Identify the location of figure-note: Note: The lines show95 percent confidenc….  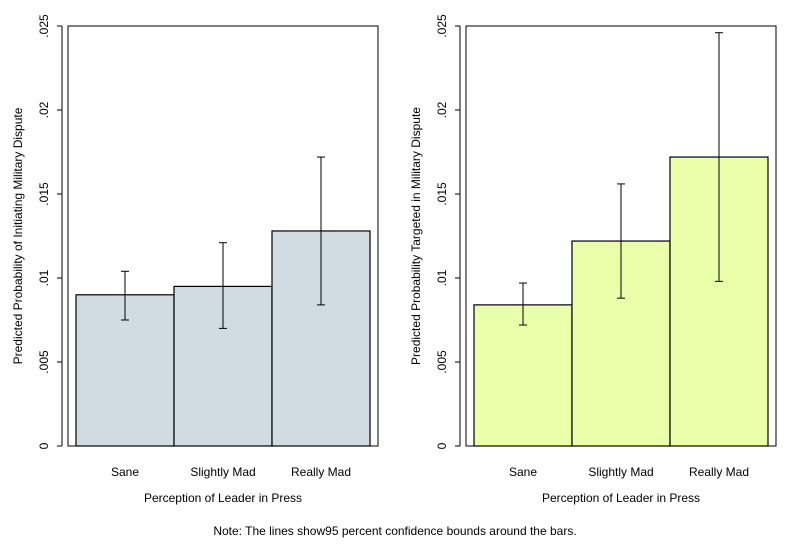
(395, 531).